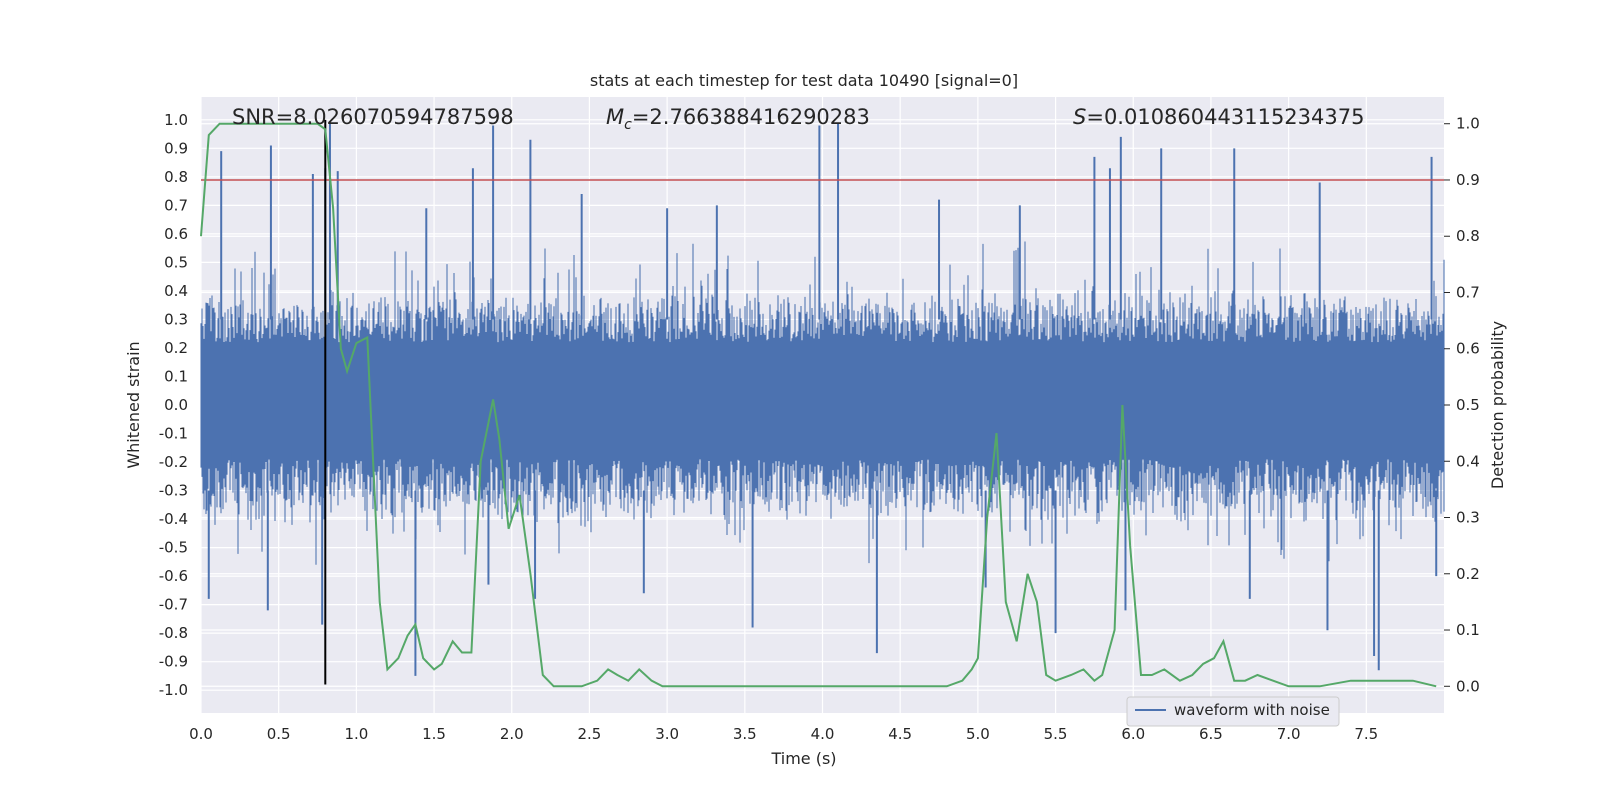  What do you see at coordinates (1468, 124) in the screenshot?
I see `y2-tick-label: 1.0` at bounding box center [1468, 124].